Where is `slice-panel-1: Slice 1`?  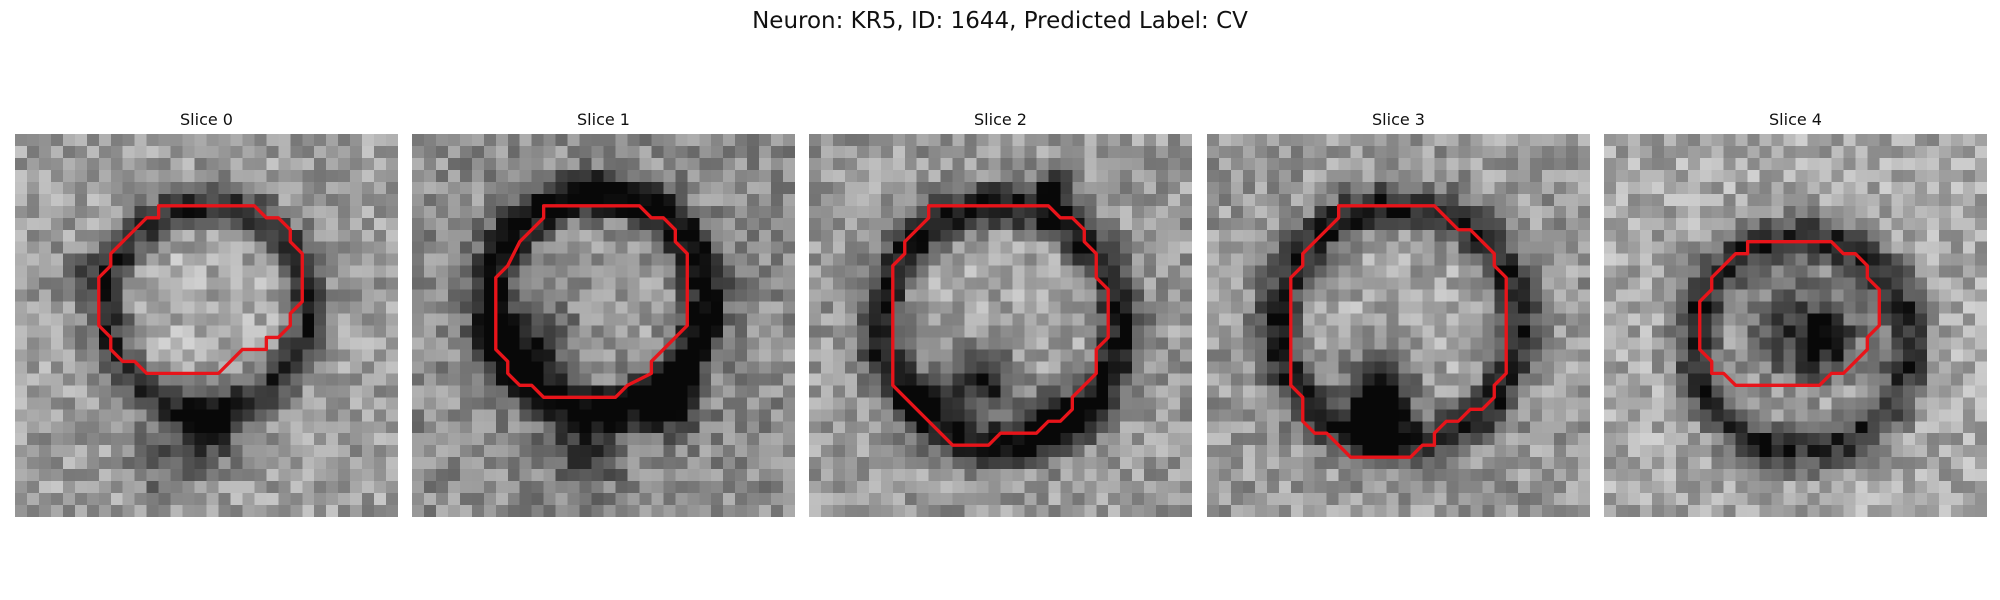 slice-panel-1: Slice 1 is located at coordinates (603, 312).